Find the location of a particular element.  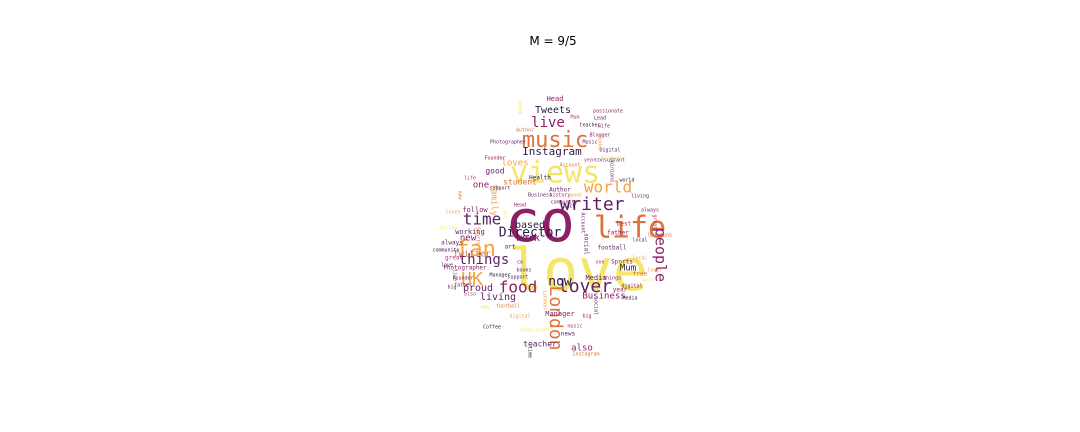

word-fill-7: Blogger is located at coordinates (611, 159).